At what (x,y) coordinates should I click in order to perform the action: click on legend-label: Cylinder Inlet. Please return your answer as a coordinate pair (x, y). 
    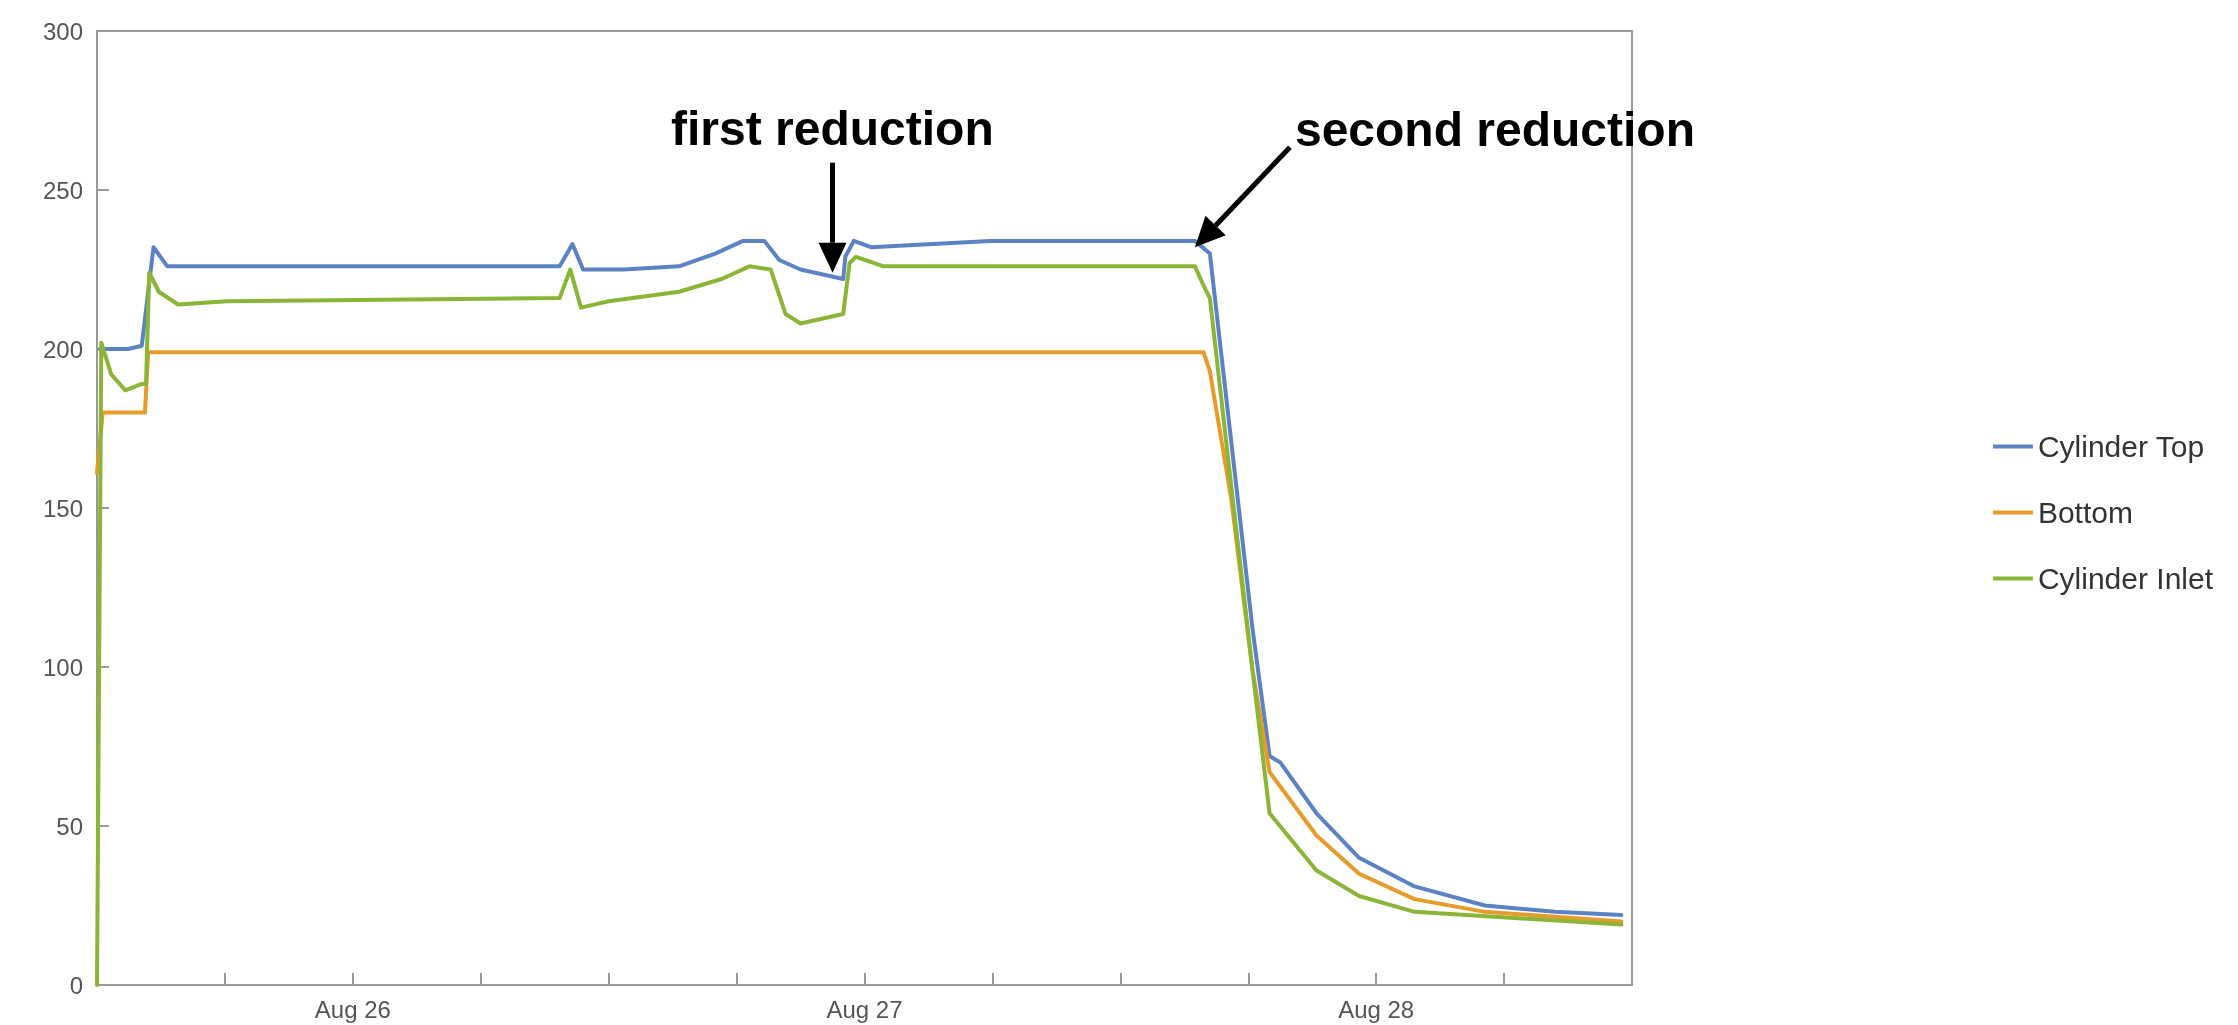
    Looking at the image, I should click on (2125, 578).